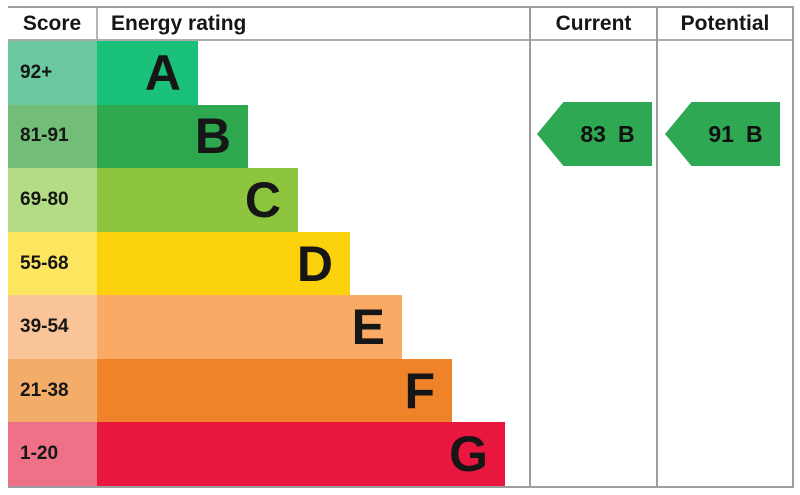 This screenshot has height=495, width=800. What do you see at coordinates (172, 136) in the screenshot?
I see `rating-bar-b: B` at bounding box center [172, 136].